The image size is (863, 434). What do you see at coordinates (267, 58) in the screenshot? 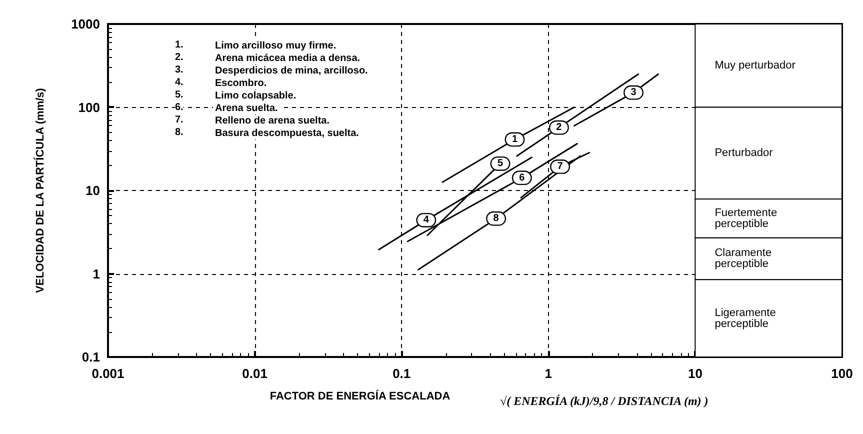
I see `text: 2. Arena micácea media a densa.` at bounding box center [267, 58].